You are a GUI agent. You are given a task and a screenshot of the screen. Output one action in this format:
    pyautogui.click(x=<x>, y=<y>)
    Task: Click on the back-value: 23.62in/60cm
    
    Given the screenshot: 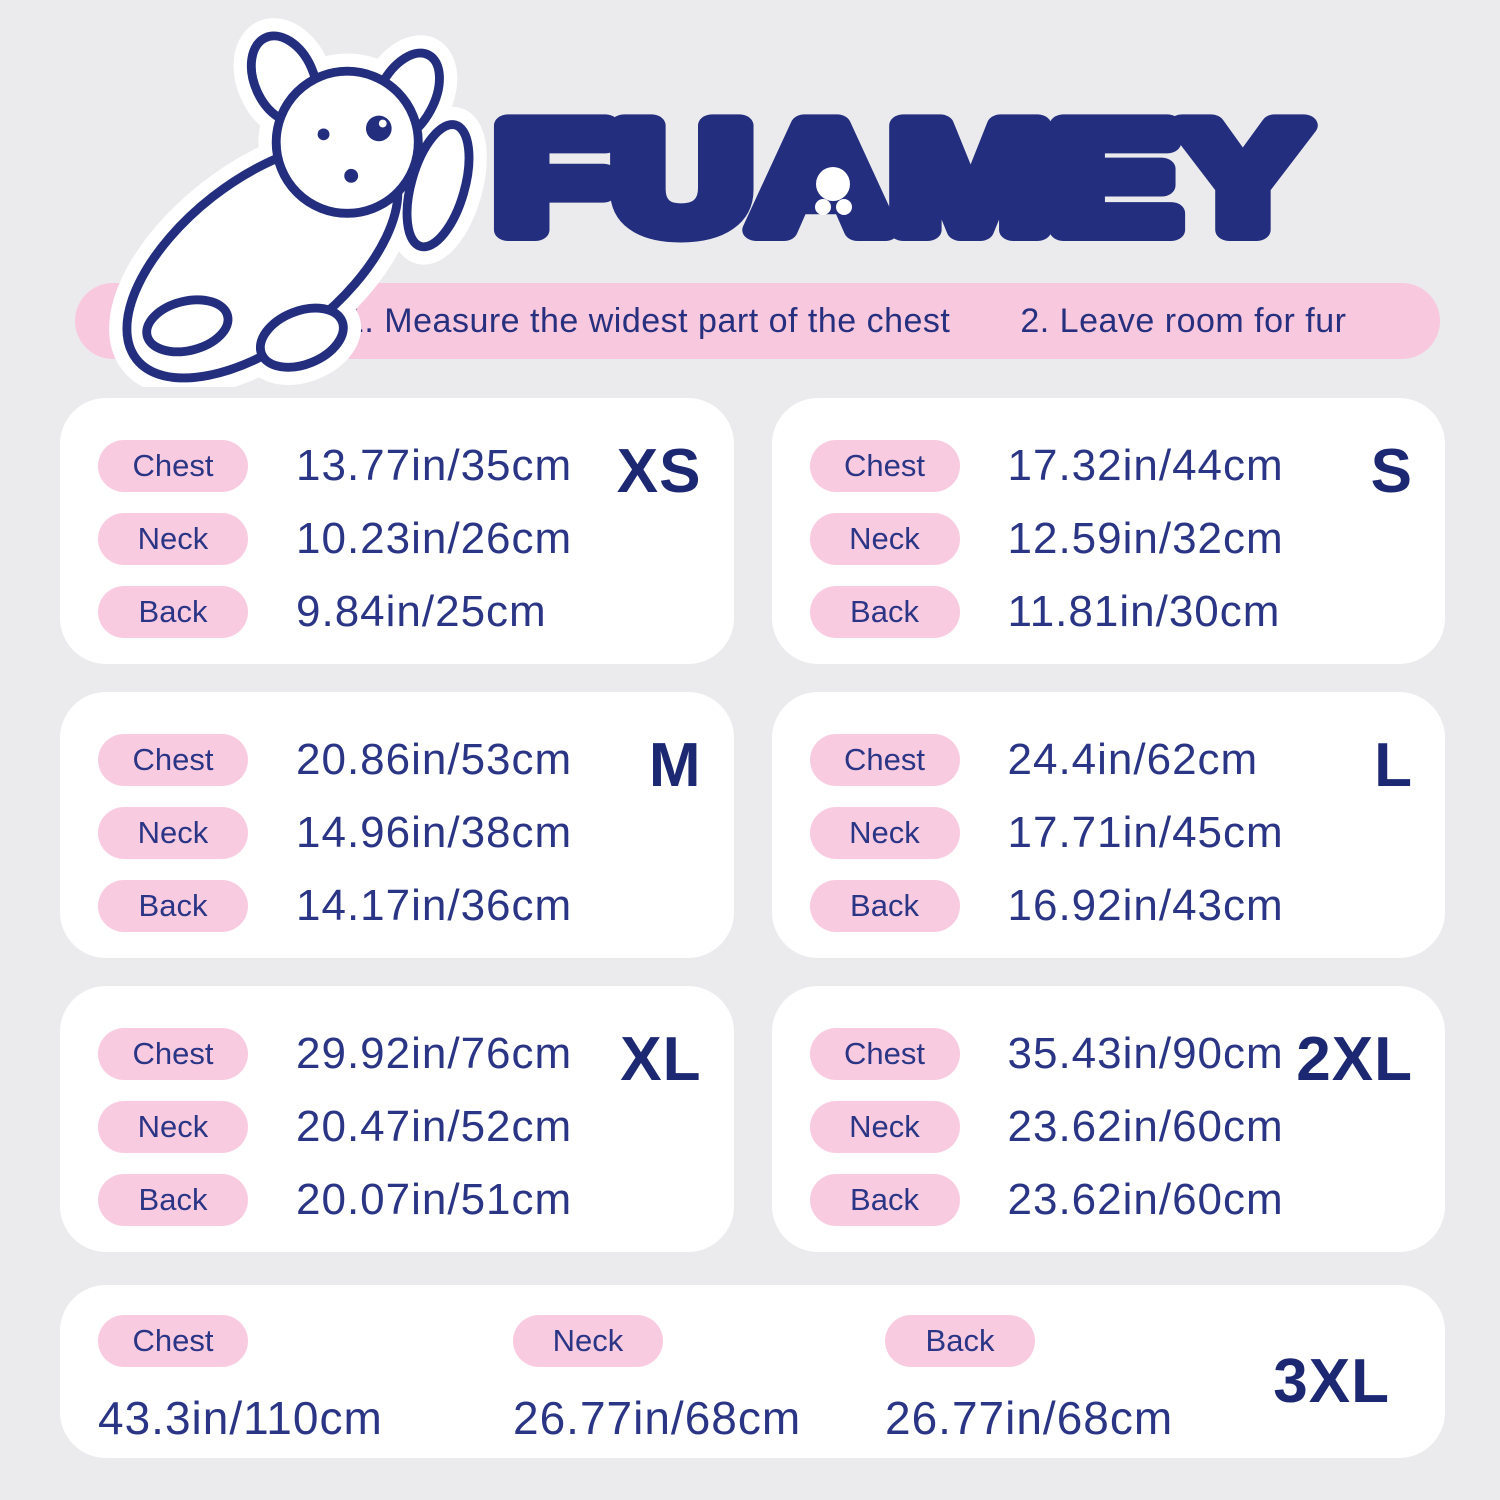 What is the action you would take?
    pyautogui.click(x=1145, y=1199)
    